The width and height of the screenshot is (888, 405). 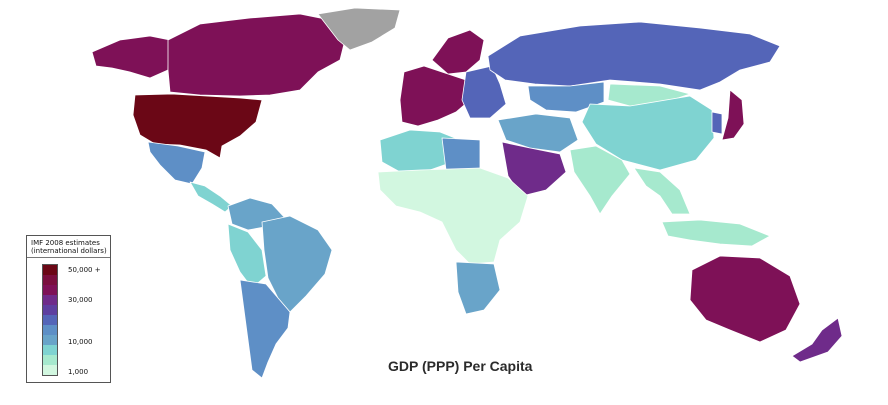 I want to click on region-united-states, so click(x=197, y=126).